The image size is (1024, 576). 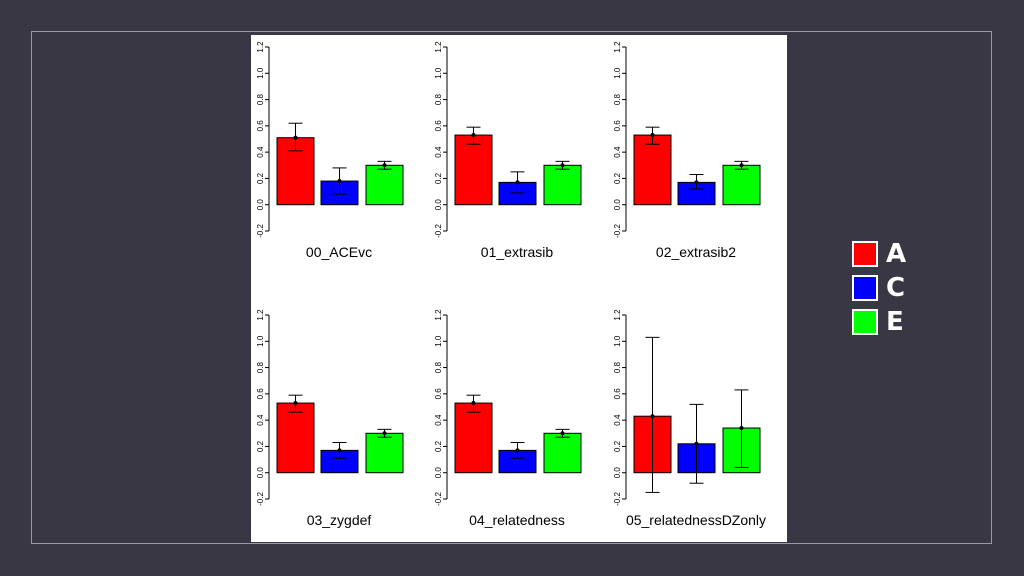 I want to click on legend-item-c: C, so click(x=879, y=288).